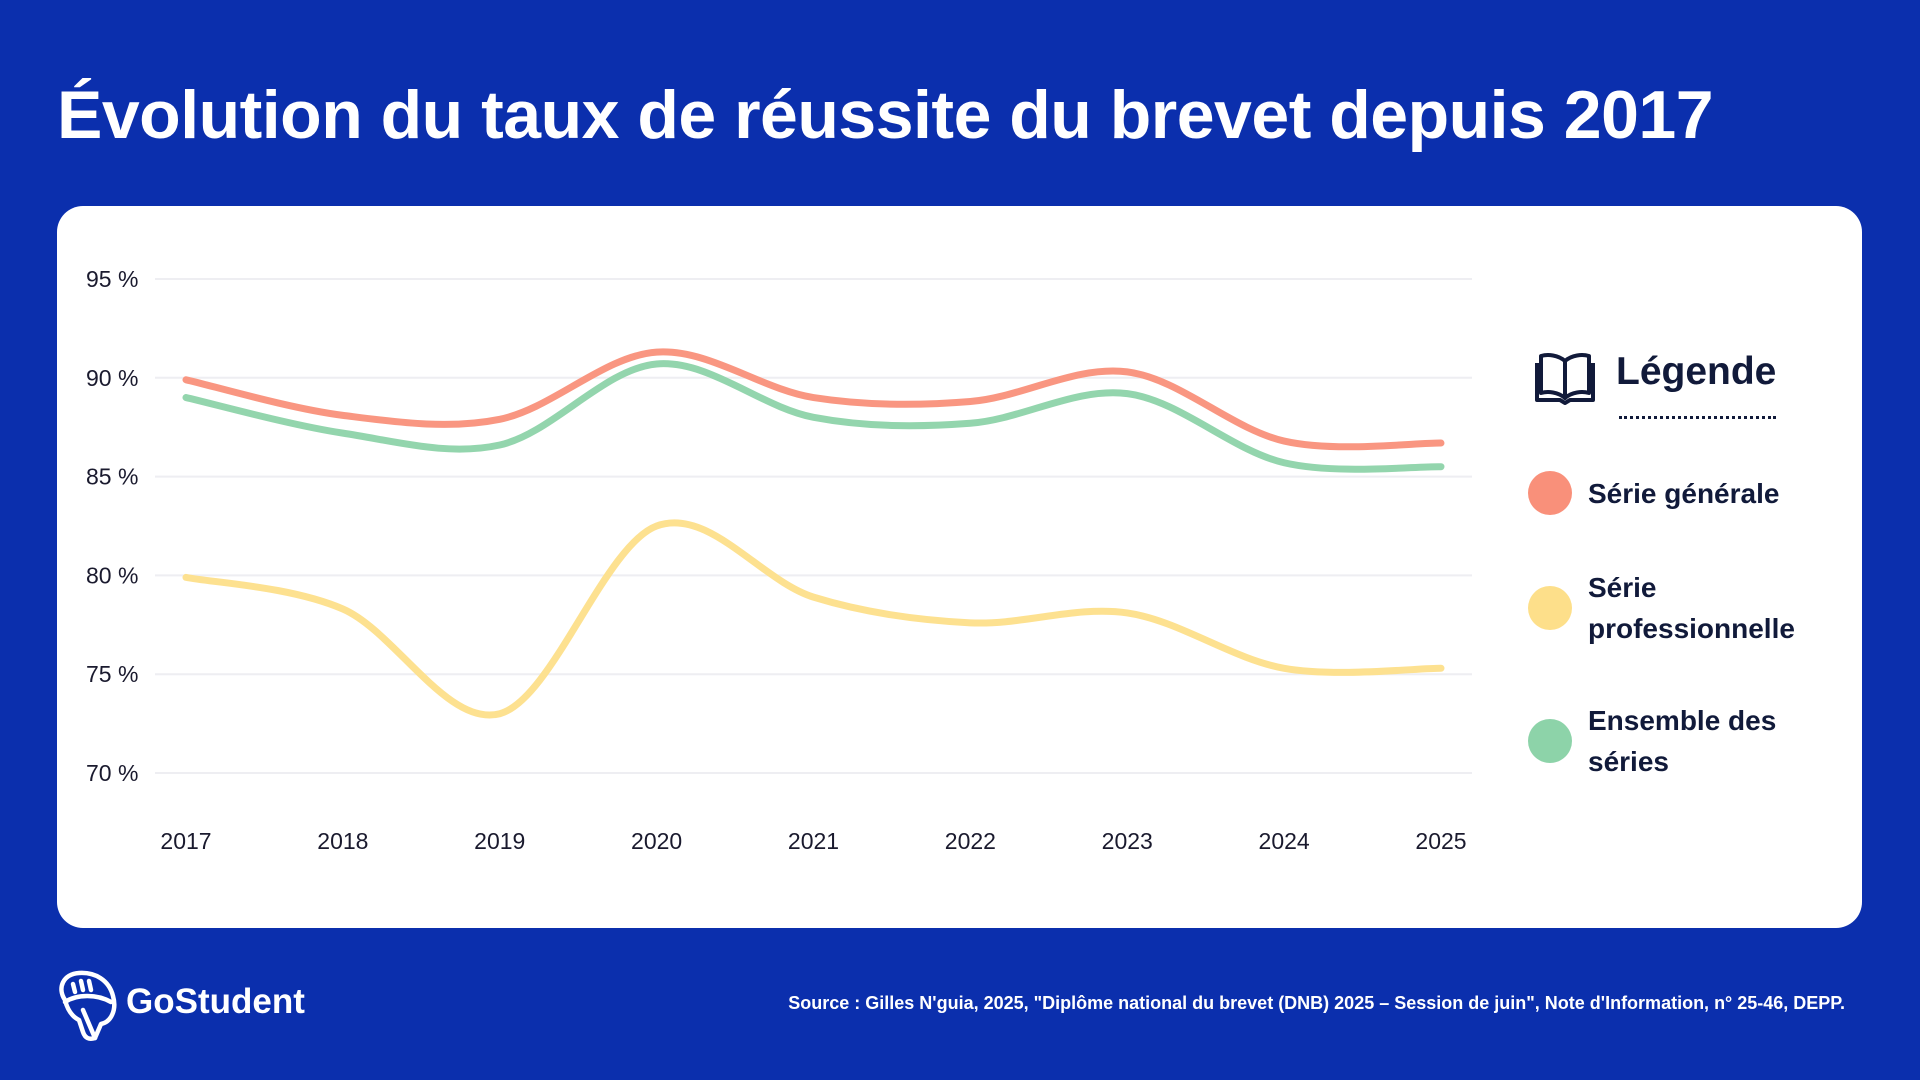 Image resolution: width=1920 pixels, height=1080 pixels. Describe the element at coordinates (656, 841) in the screenshot. I see `x-tick-label: 2020` at that location.